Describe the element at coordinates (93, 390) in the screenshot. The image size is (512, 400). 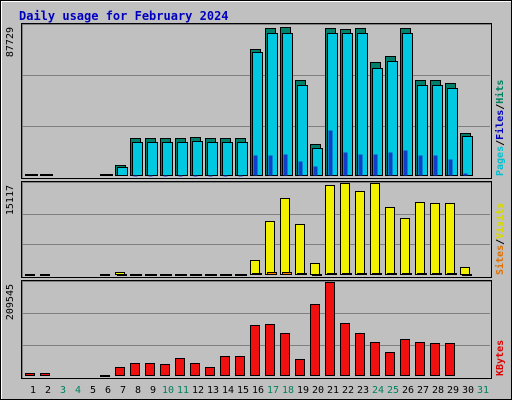
I see `x-tick-label: 5` at that location.